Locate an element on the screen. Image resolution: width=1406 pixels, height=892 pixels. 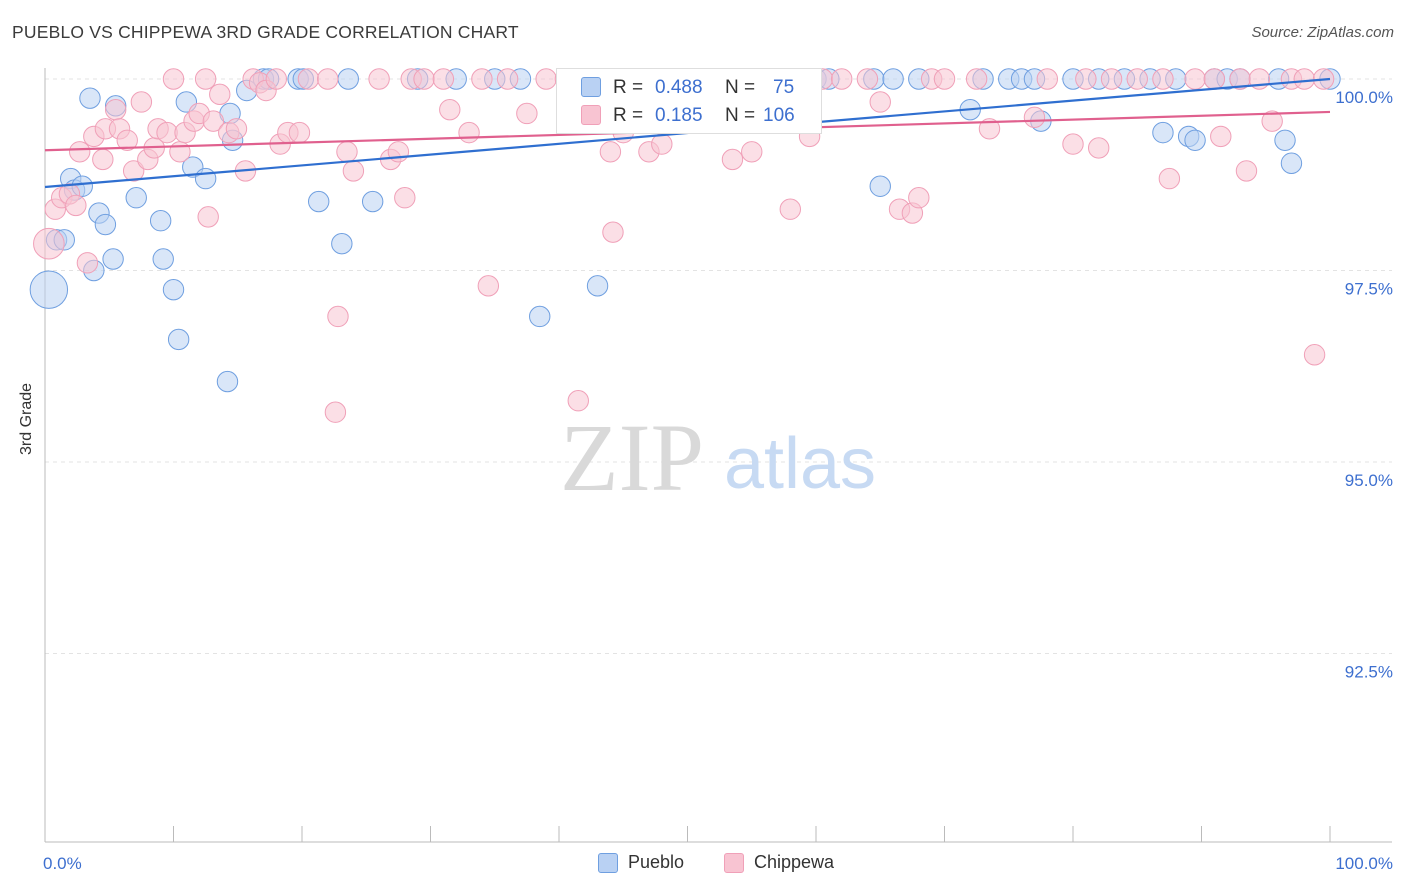
chippewa-swatch is located at coordinates (591, 115).